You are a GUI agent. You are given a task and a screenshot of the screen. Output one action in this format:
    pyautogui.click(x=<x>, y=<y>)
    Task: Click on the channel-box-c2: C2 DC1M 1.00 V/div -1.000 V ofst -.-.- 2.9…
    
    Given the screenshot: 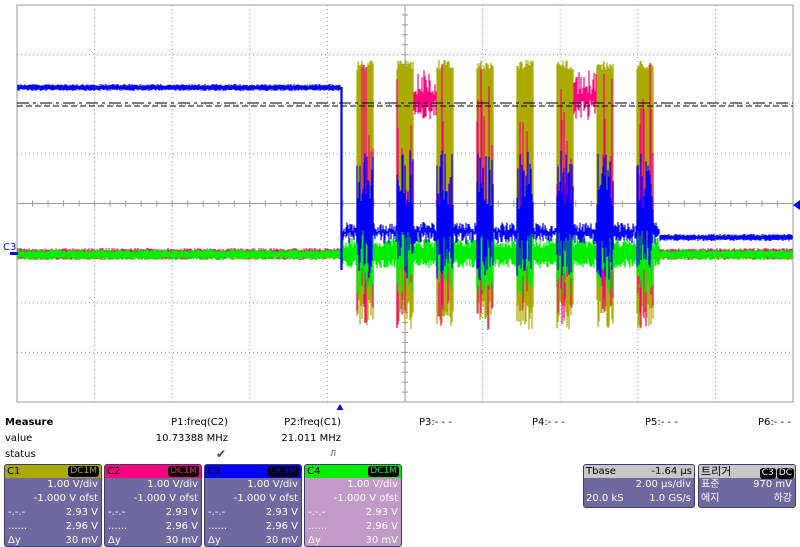 What is the action you would take?
    pyautogui.click(x=153, y=505)
    